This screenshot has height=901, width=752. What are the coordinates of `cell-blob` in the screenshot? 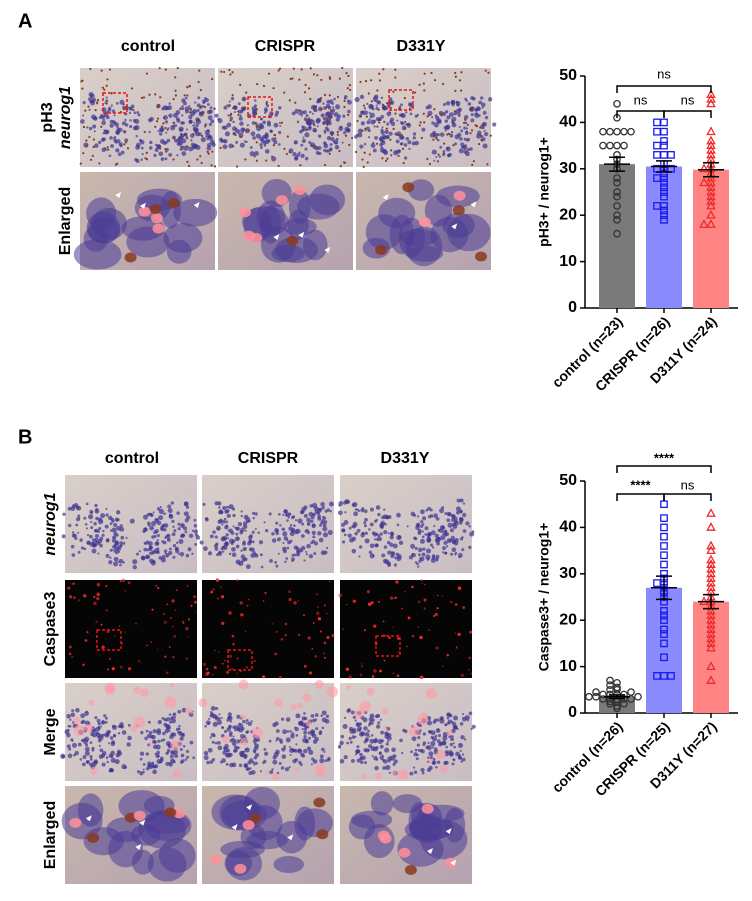 It's located at (179, 251).